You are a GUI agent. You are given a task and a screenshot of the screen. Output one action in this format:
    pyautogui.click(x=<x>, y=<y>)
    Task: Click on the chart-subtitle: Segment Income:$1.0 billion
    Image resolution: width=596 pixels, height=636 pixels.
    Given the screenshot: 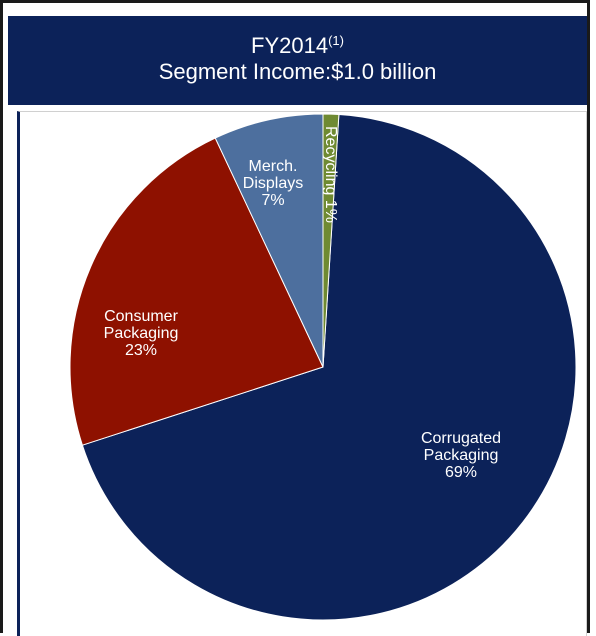 What is the action you would take?
    pyautogui.click(x=297, y=71)
    